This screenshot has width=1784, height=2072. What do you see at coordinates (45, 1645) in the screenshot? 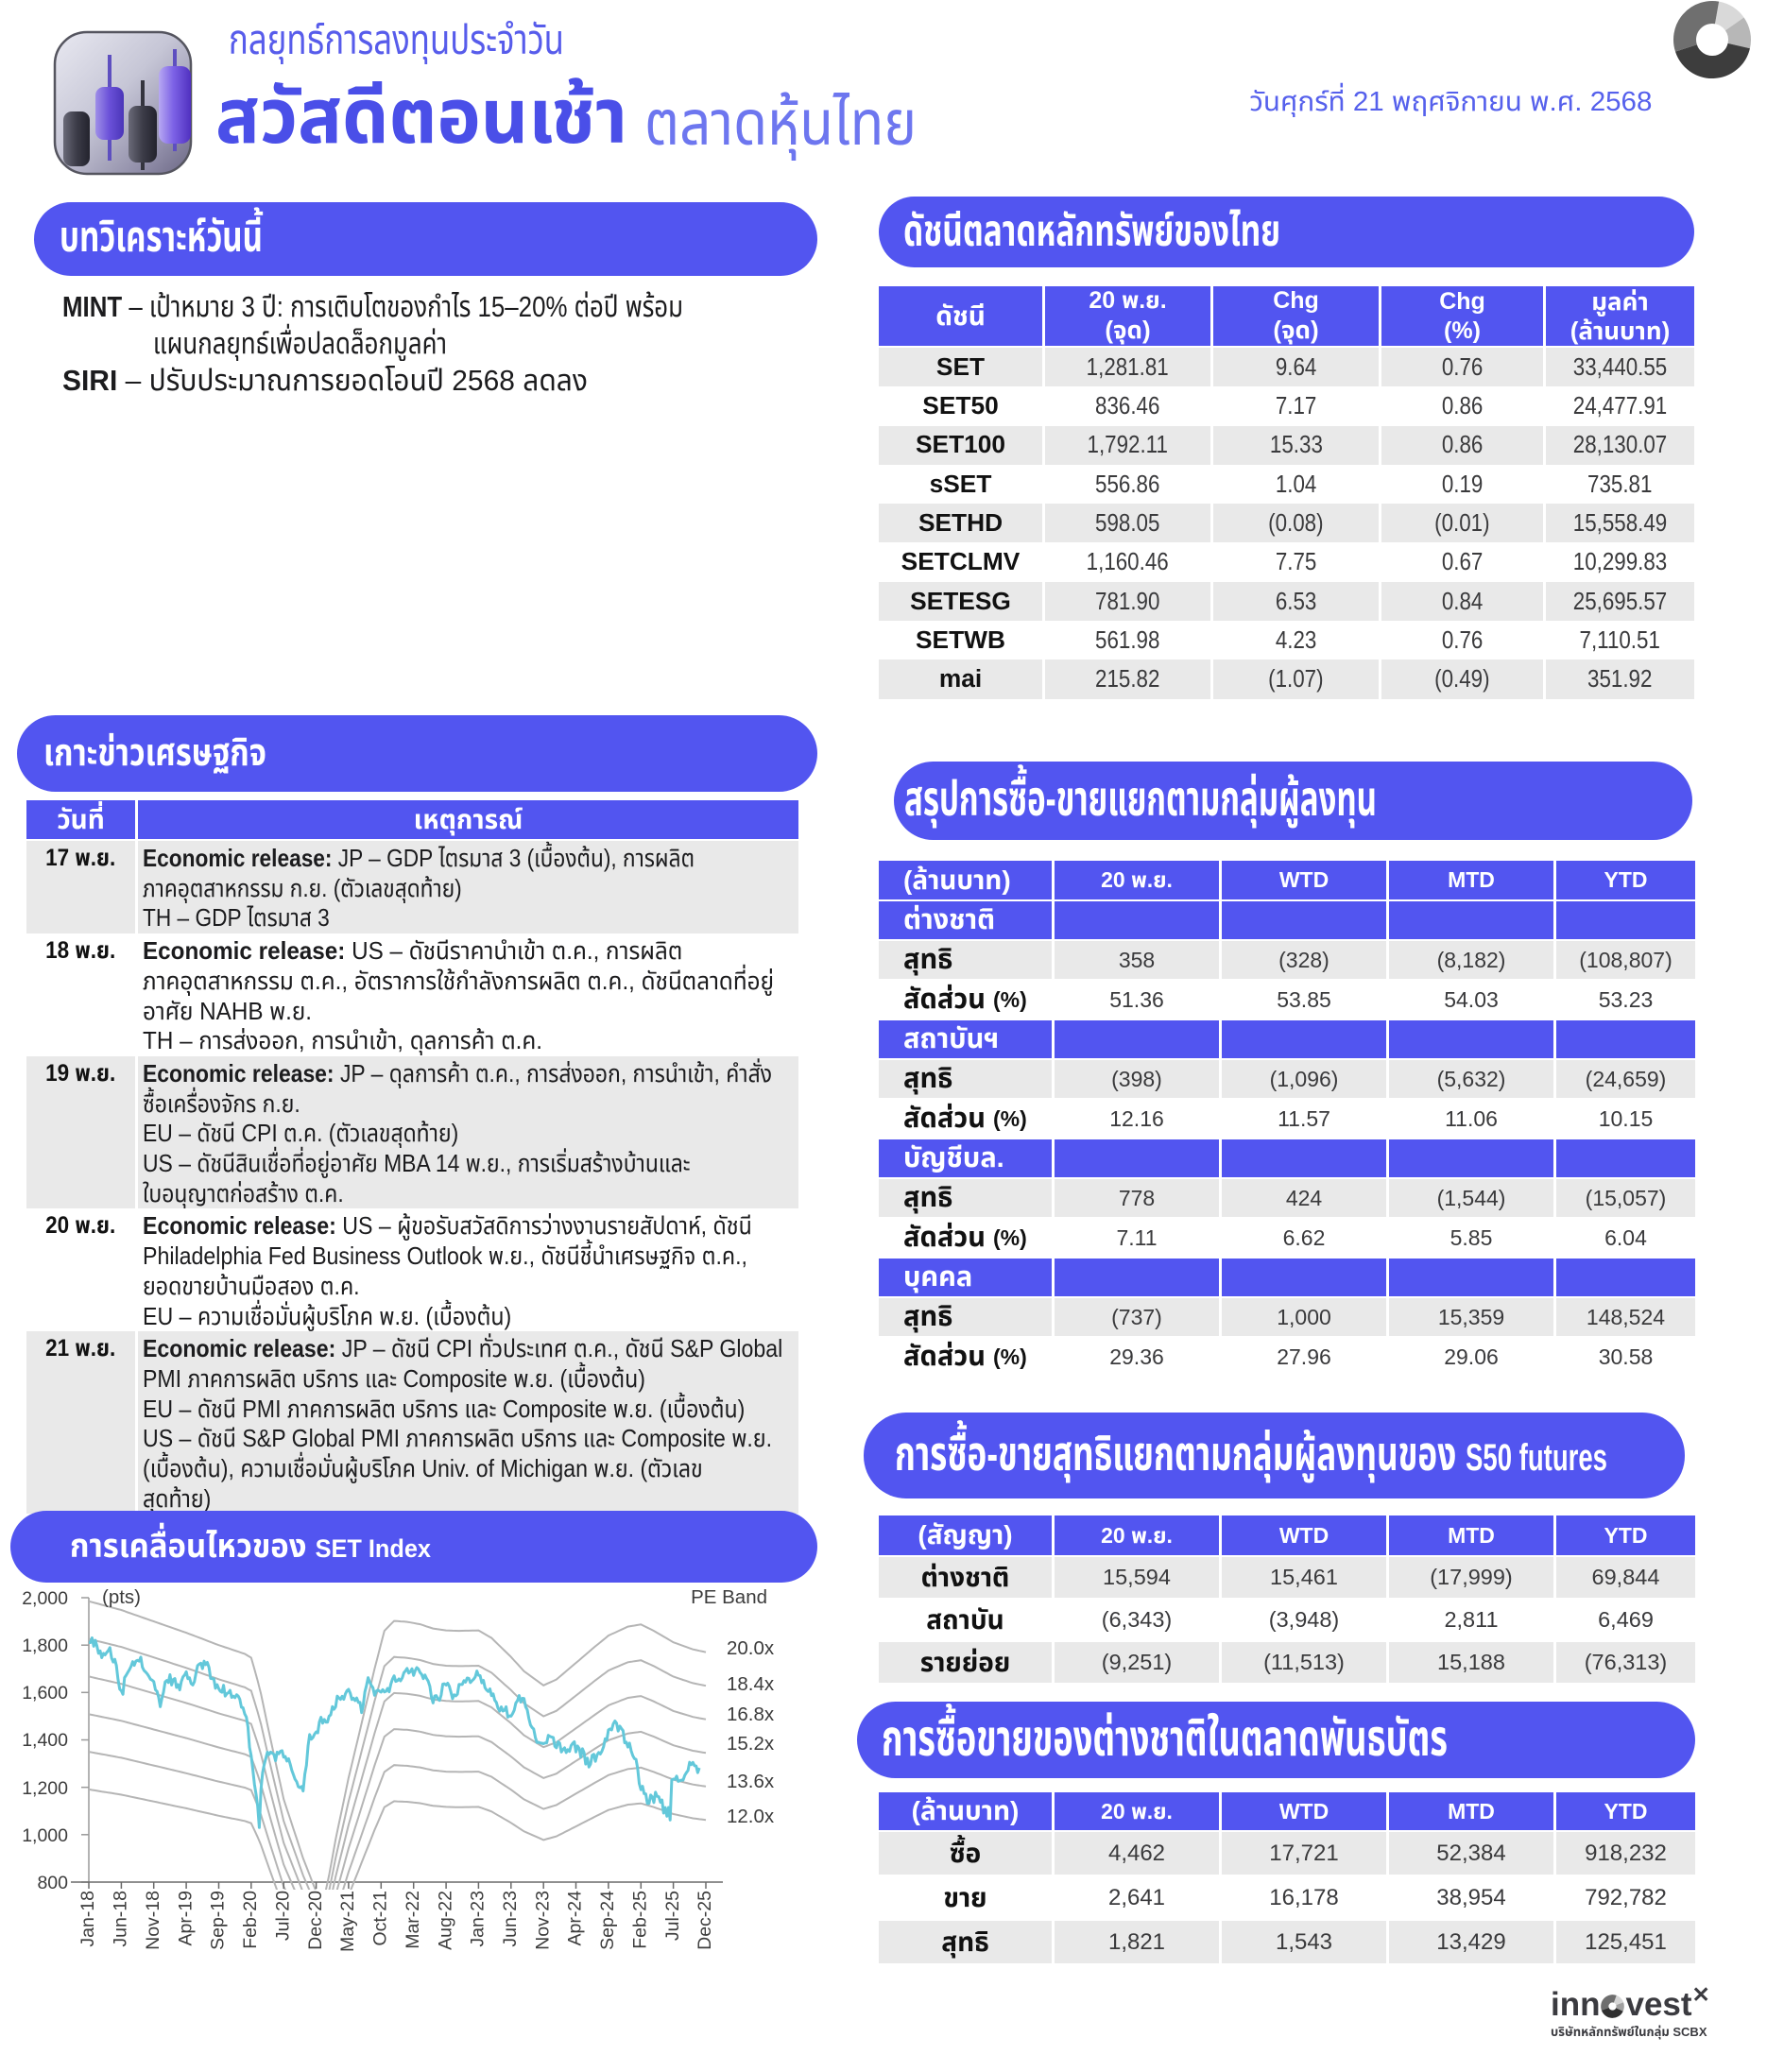
I see `svg-text: 1,800` at bounding box center [45, 1645].